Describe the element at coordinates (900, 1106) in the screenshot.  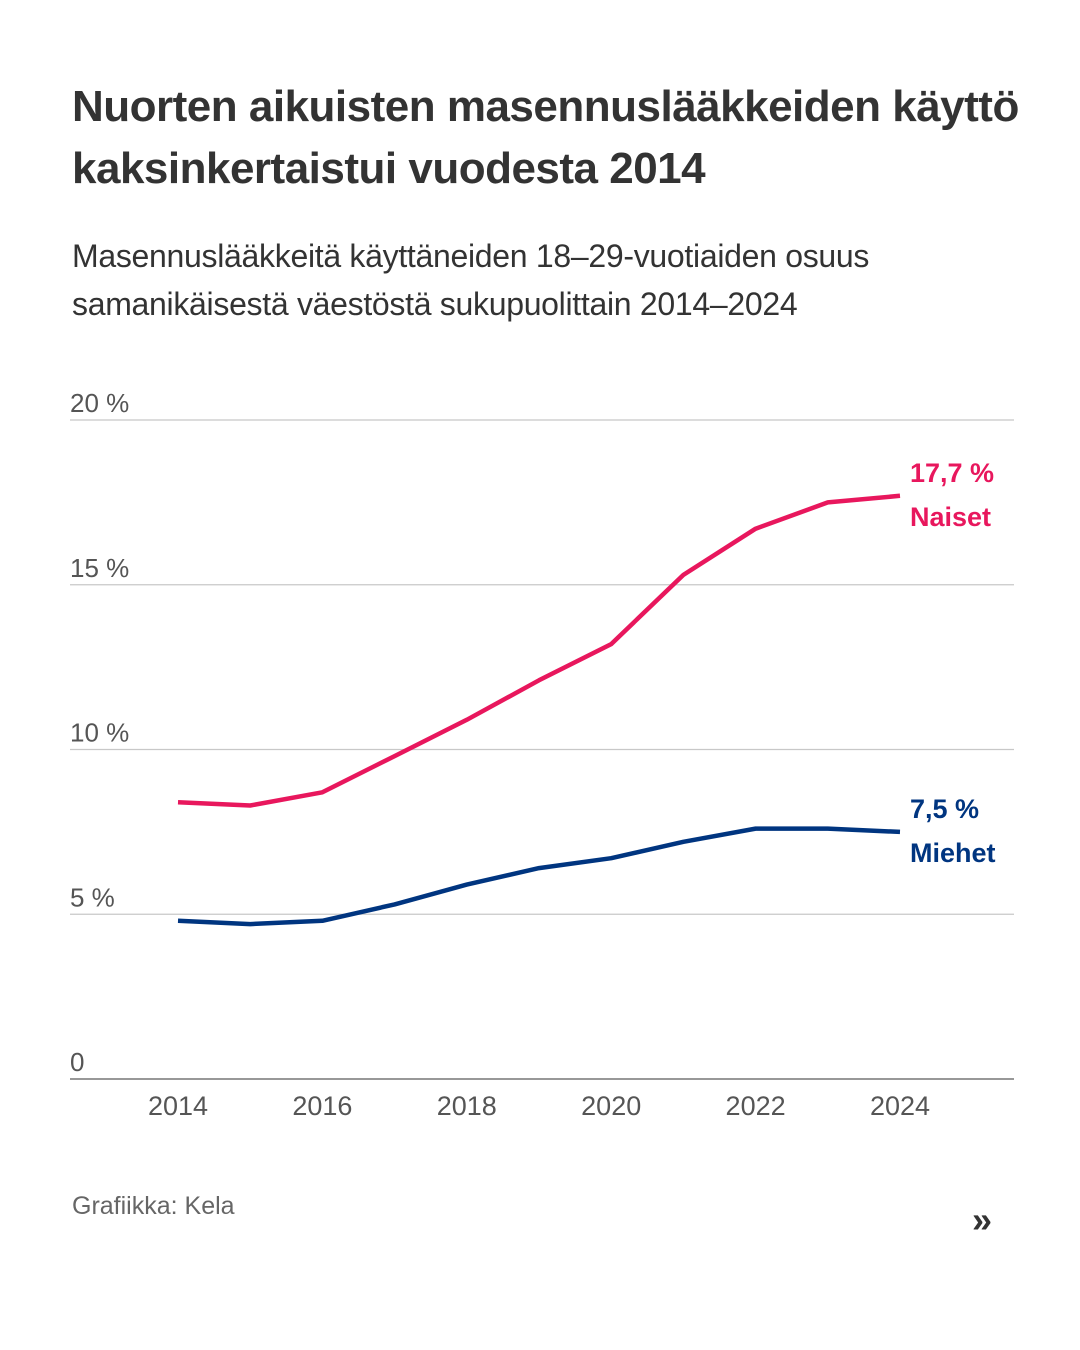
I see `x-tick-label: 2024` at that location.